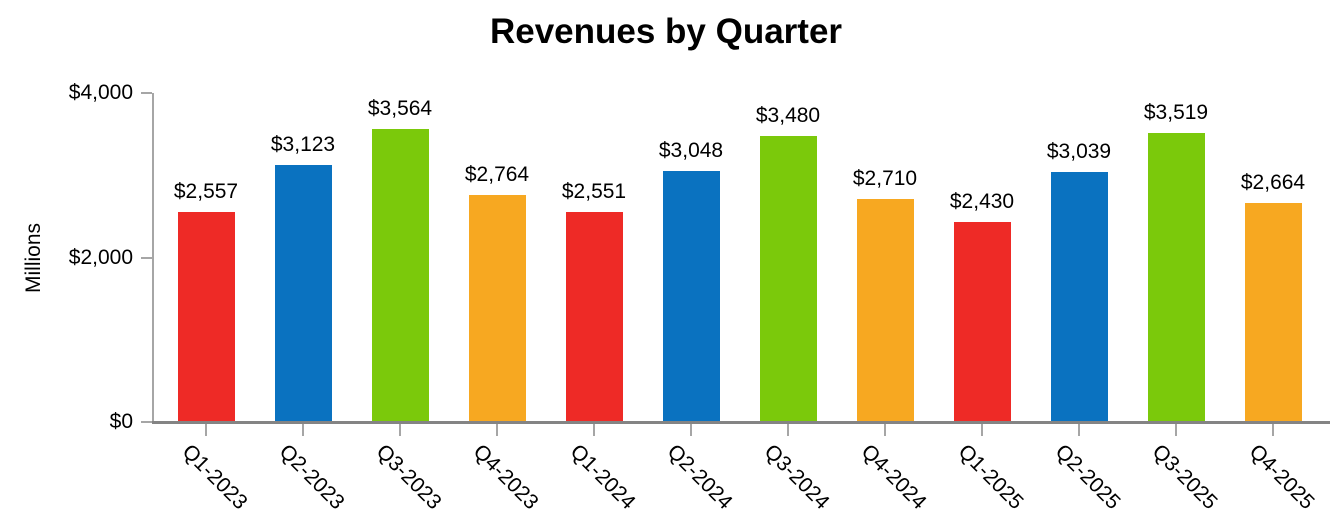 The image size is (1332, 532). Describe the element at coordinates (100, 257) in the screenshot. I see `y-tick-label: $2,000` at that location.